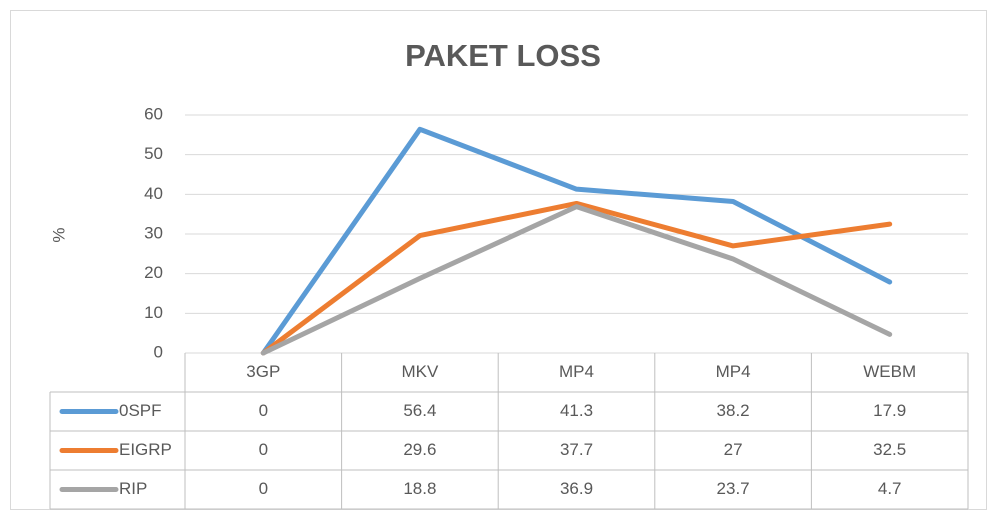 The width and height of the screenshot is (988, 511). Describe the element at coordinates (733, 488) in the screenshot. I see `table-cell: 23.7` at that location.